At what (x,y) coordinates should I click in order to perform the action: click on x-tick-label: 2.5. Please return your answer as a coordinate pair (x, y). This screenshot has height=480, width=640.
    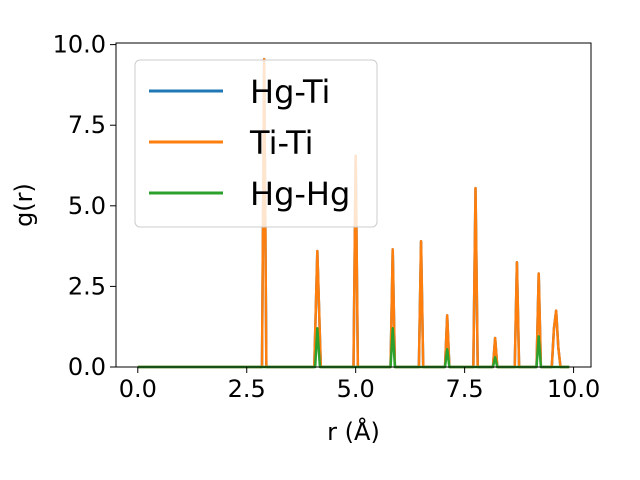
    Looking at the image, I should click on (247, 389).